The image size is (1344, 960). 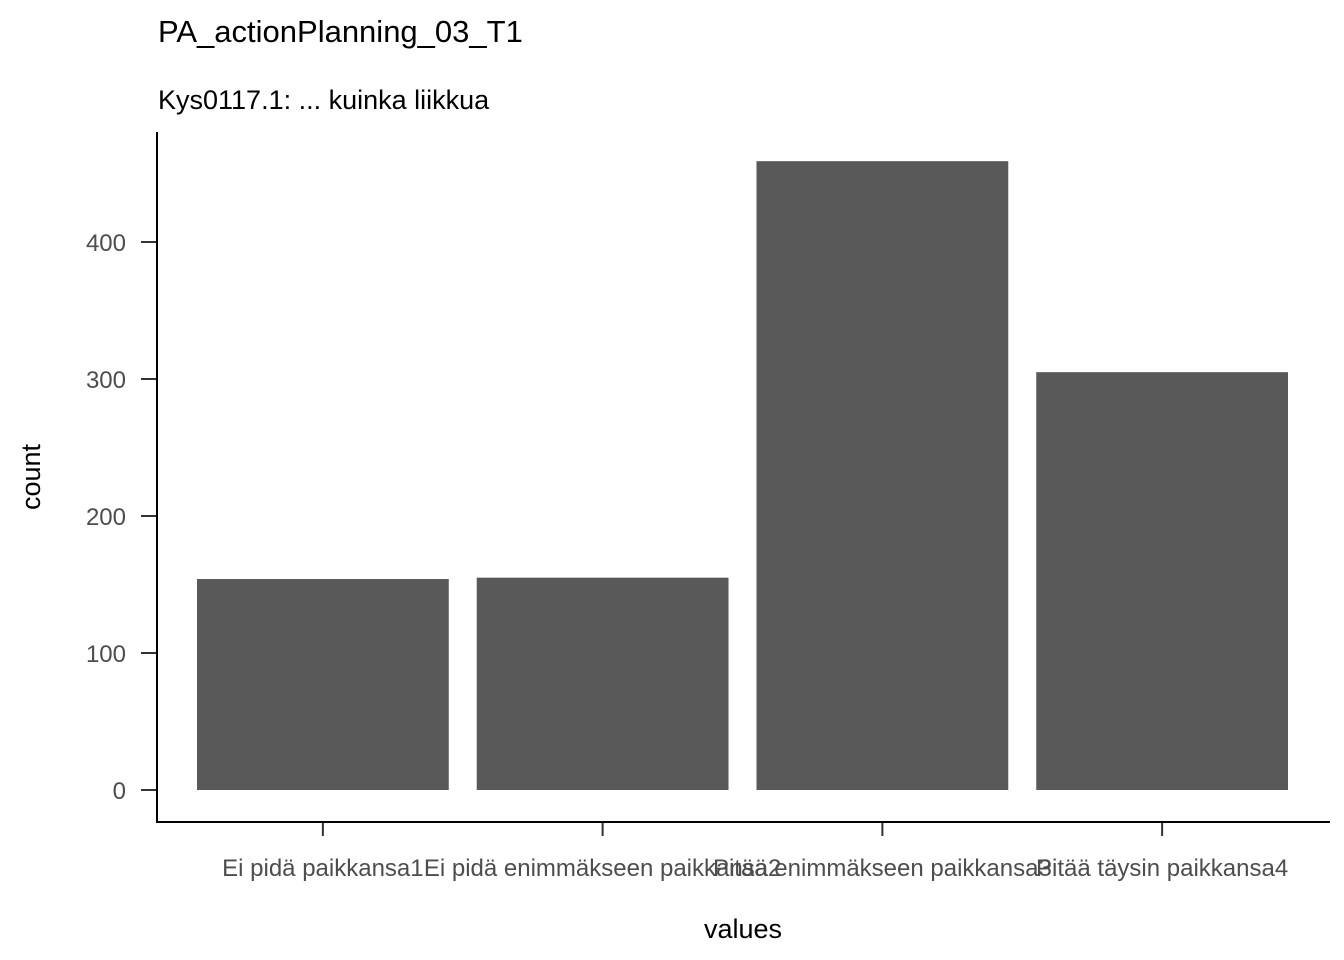 I want to click on x-tick-label: Pitää täysin paikkansa4, so click(x=1162, y=868).